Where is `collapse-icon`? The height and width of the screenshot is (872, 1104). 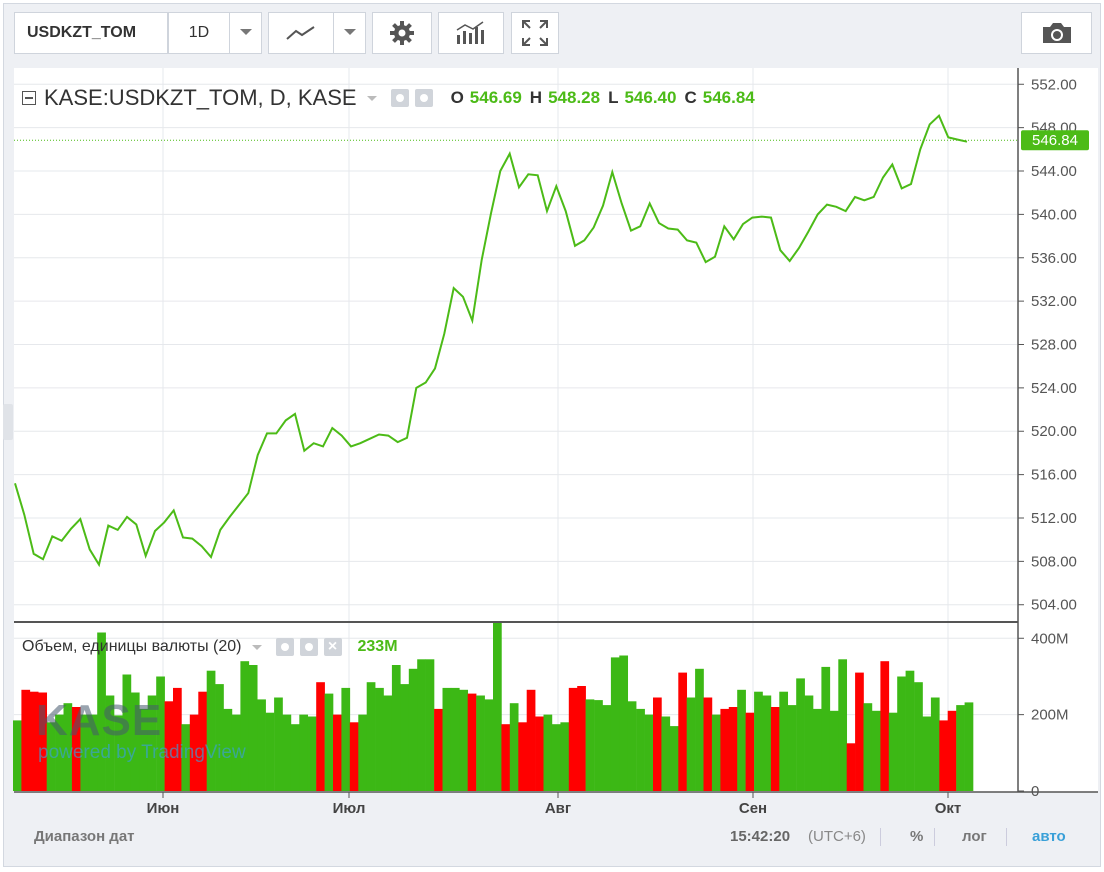 collapse-icon is located at coordinates (29, 98).